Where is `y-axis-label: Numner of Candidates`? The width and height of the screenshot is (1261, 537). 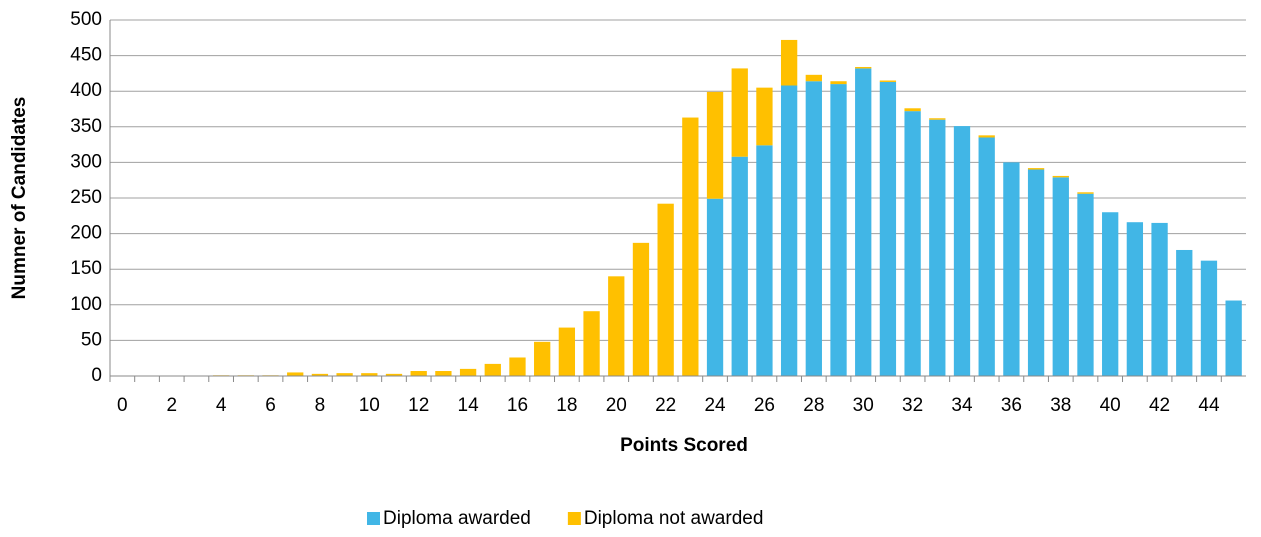 y-axis-label: Numner of Candidates is located at coordinates (19, 198).